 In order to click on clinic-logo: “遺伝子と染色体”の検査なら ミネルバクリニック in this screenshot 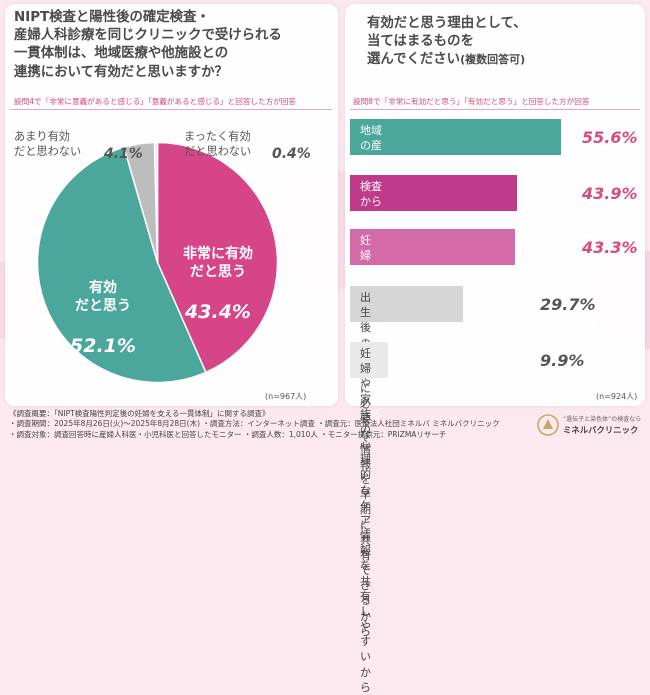, I will do `click(591, 427)`.